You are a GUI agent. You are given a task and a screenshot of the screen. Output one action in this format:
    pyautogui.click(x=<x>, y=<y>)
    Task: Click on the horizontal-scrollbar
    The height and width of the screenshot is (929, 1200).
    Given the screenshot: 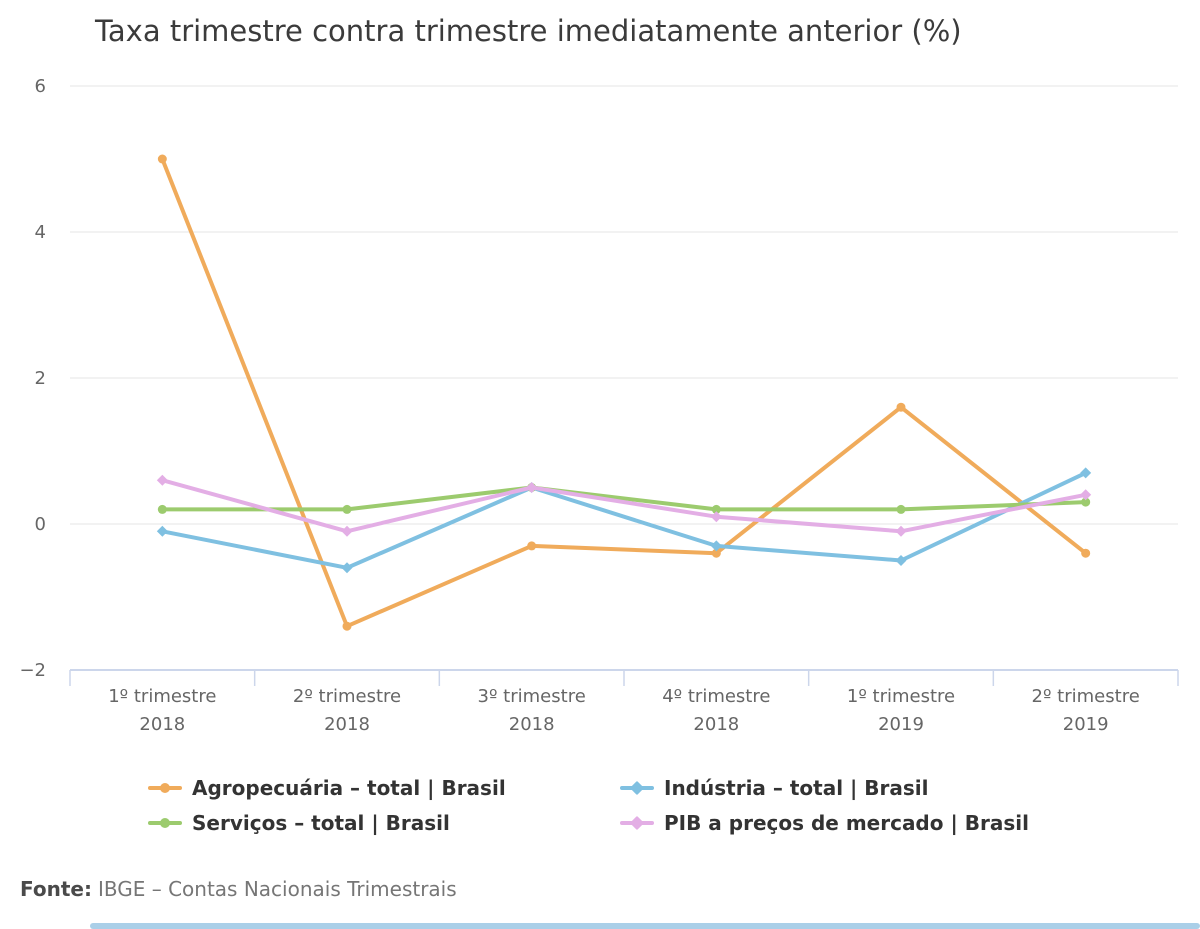 What is the action you would take?
    pyautogui.click(x=645, y=926)
    